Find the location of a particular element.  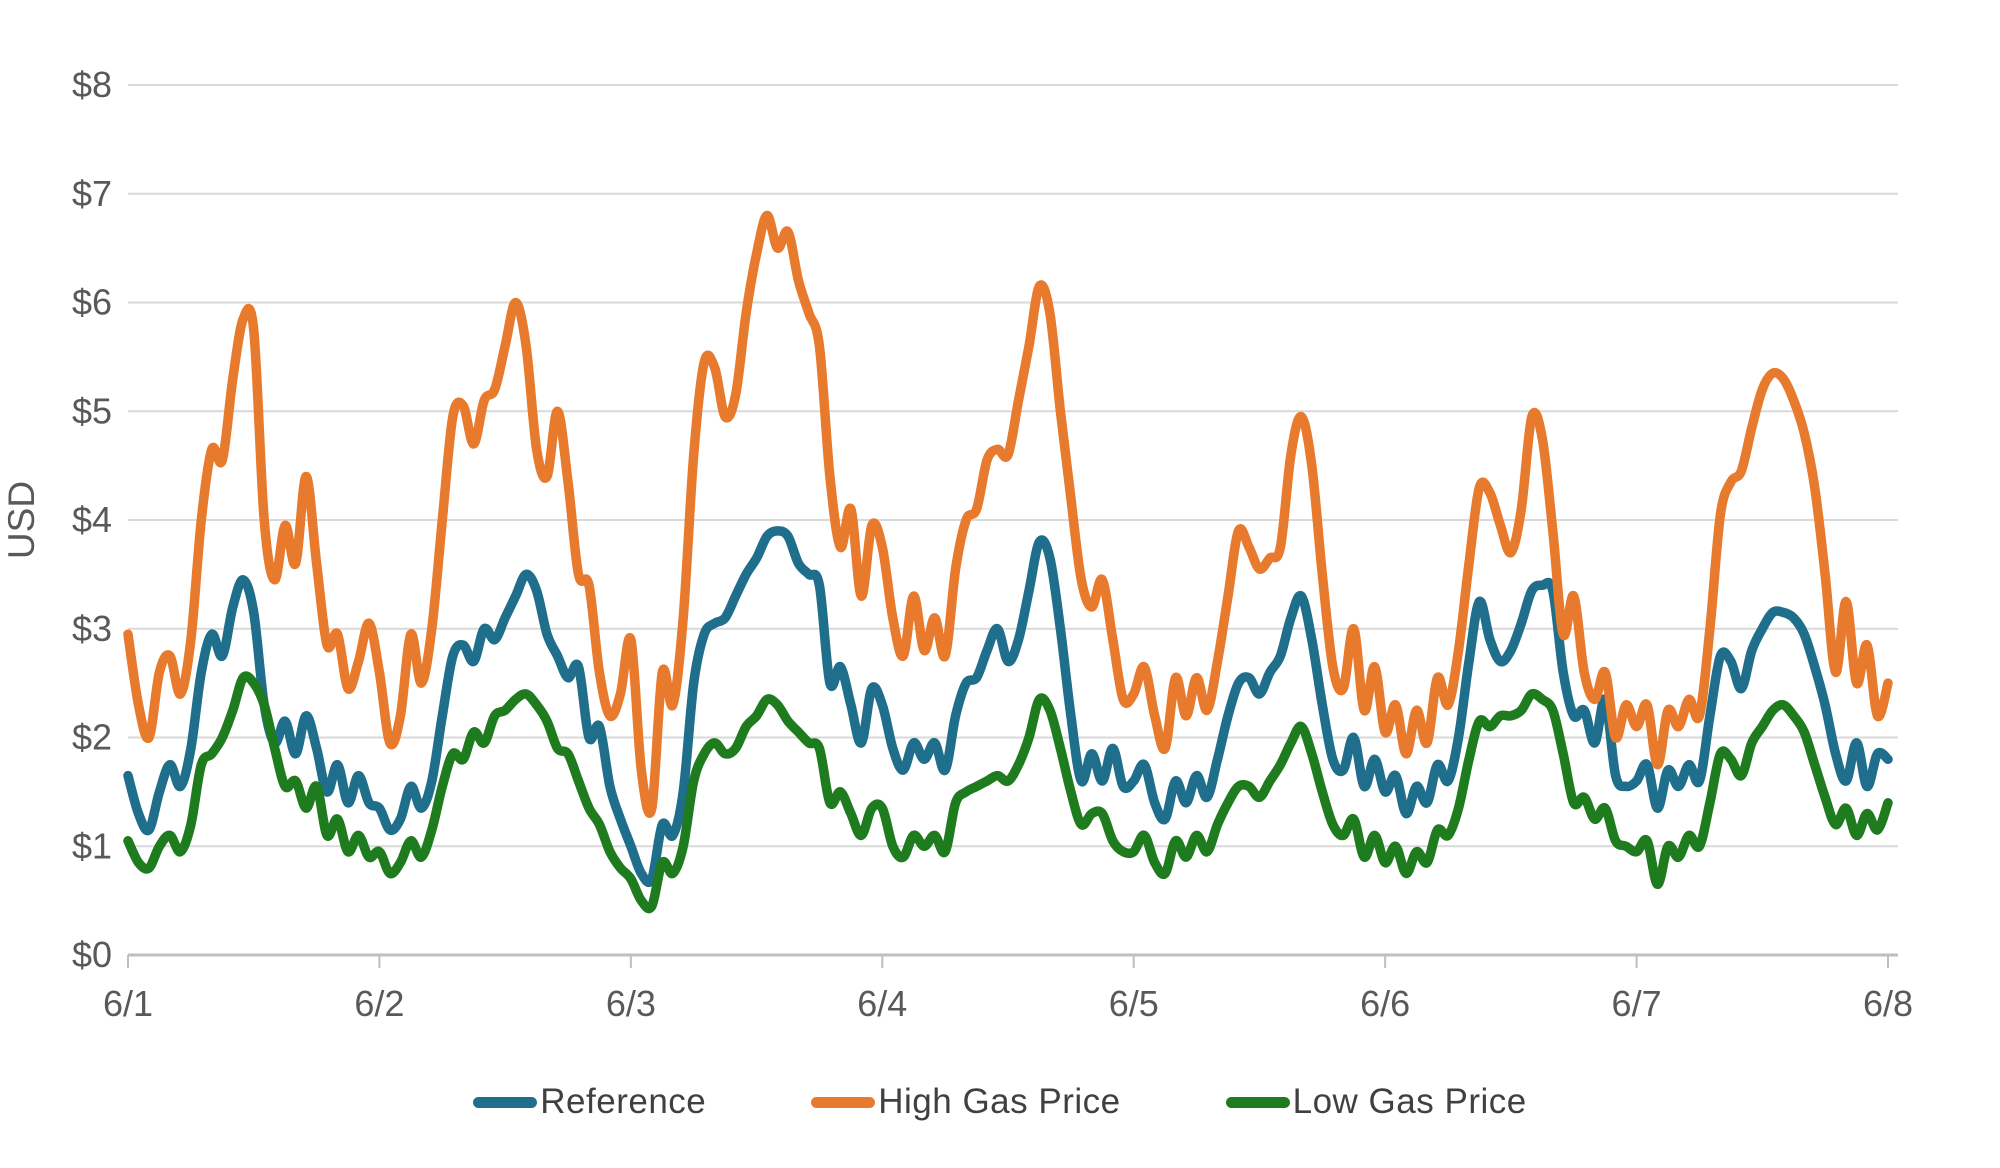

y-tick-label: $2 is located at coordinates (92, 737).